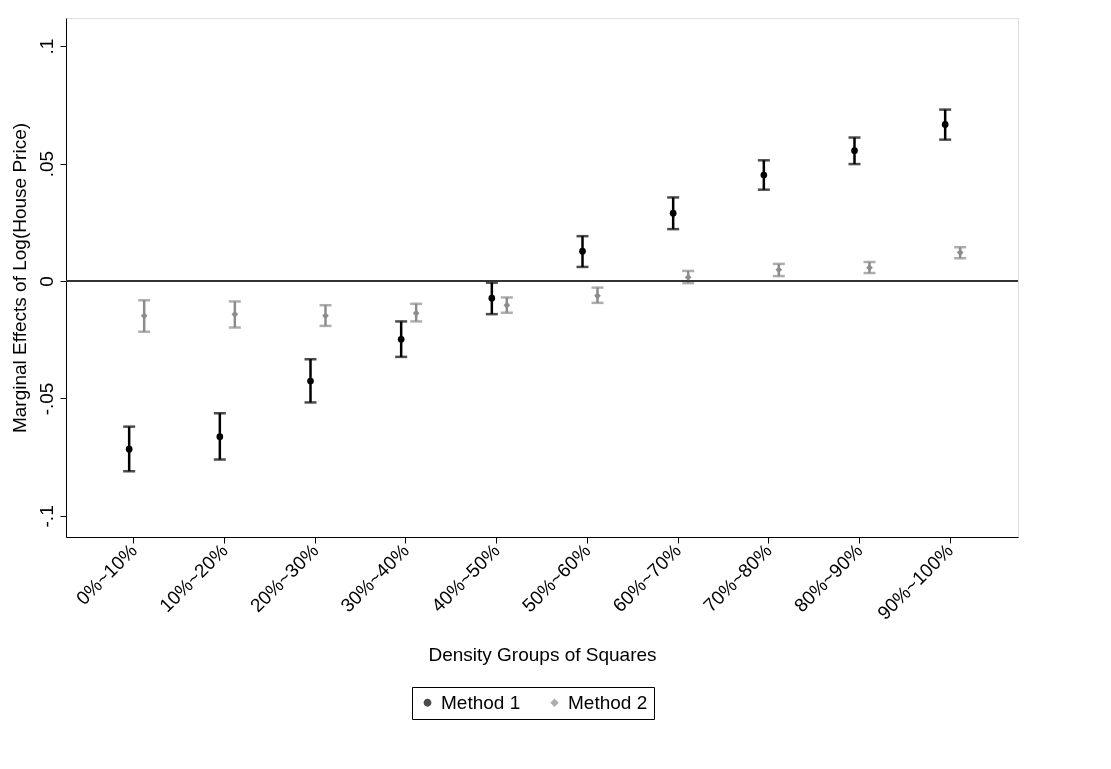  What do you see at coordinates (46, 281) in the screenshot?
I see `y-tick-label: 0` at bounding box center [46, 281].